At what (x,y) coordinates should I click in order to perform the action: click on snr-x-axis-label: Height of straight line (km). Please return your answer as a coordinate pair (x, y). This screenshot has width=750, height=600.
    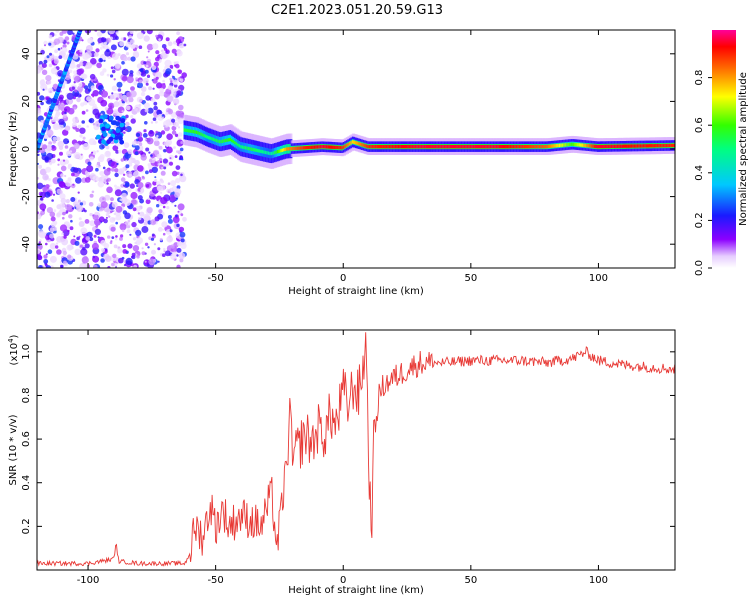
    Looking at the image, I should click on (356, 590).